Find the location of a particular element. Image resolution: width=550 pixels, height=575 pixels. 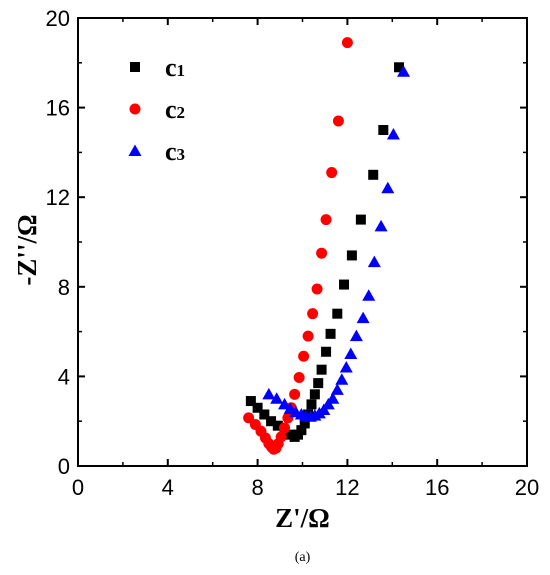

x-tick-label: 4 is located at coordinates (168, 487).